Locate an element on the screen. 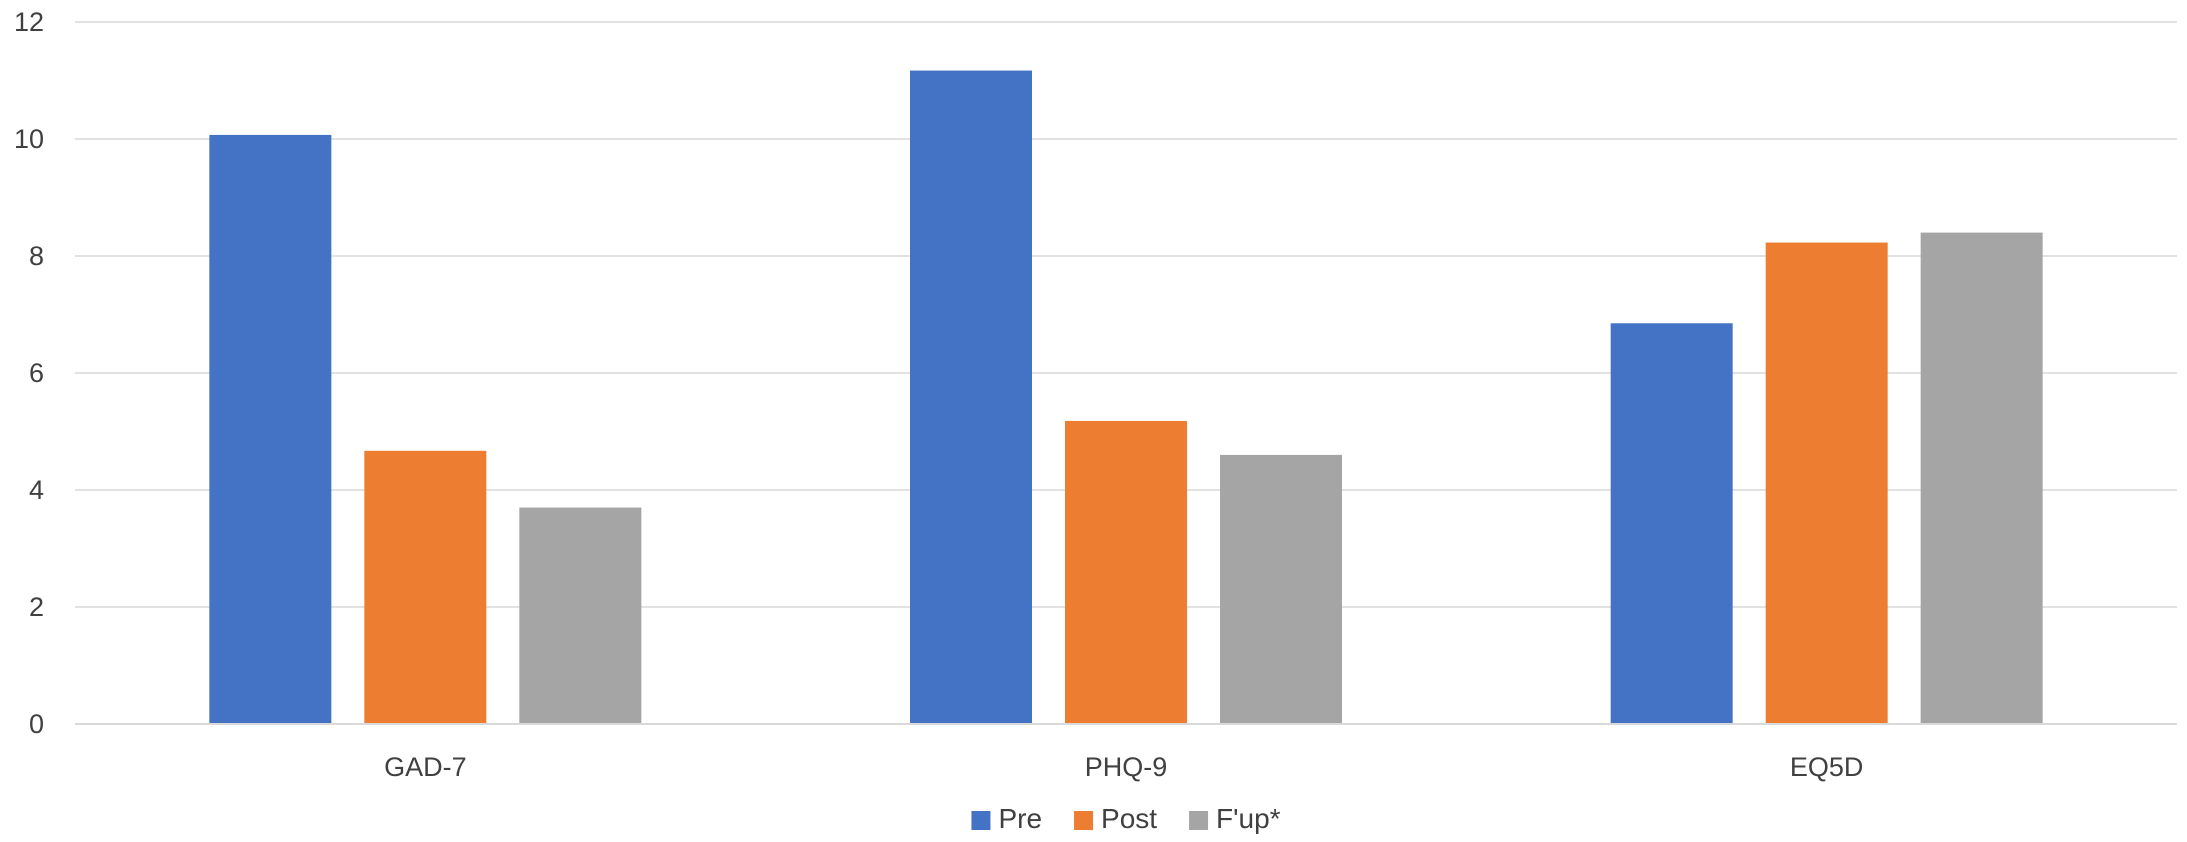  bar-phq-9-post is located at coordinates (1126, 572).